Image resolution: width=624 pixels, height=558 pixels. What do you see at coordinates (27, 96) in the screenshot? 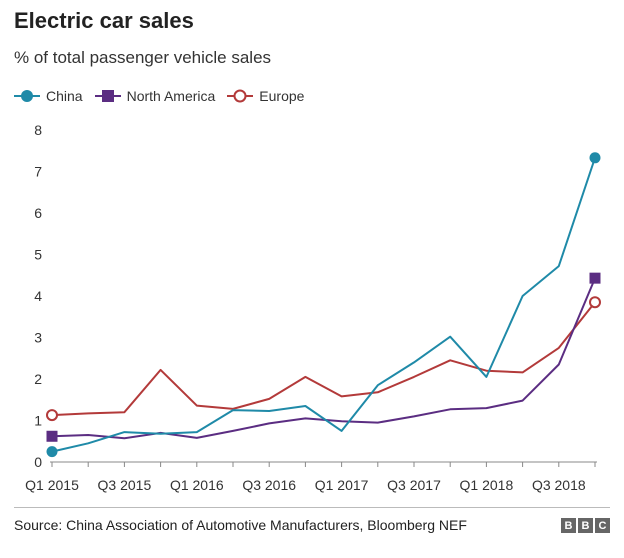
I see `legend-china-marker-icon` at bounding box center [27, 96].